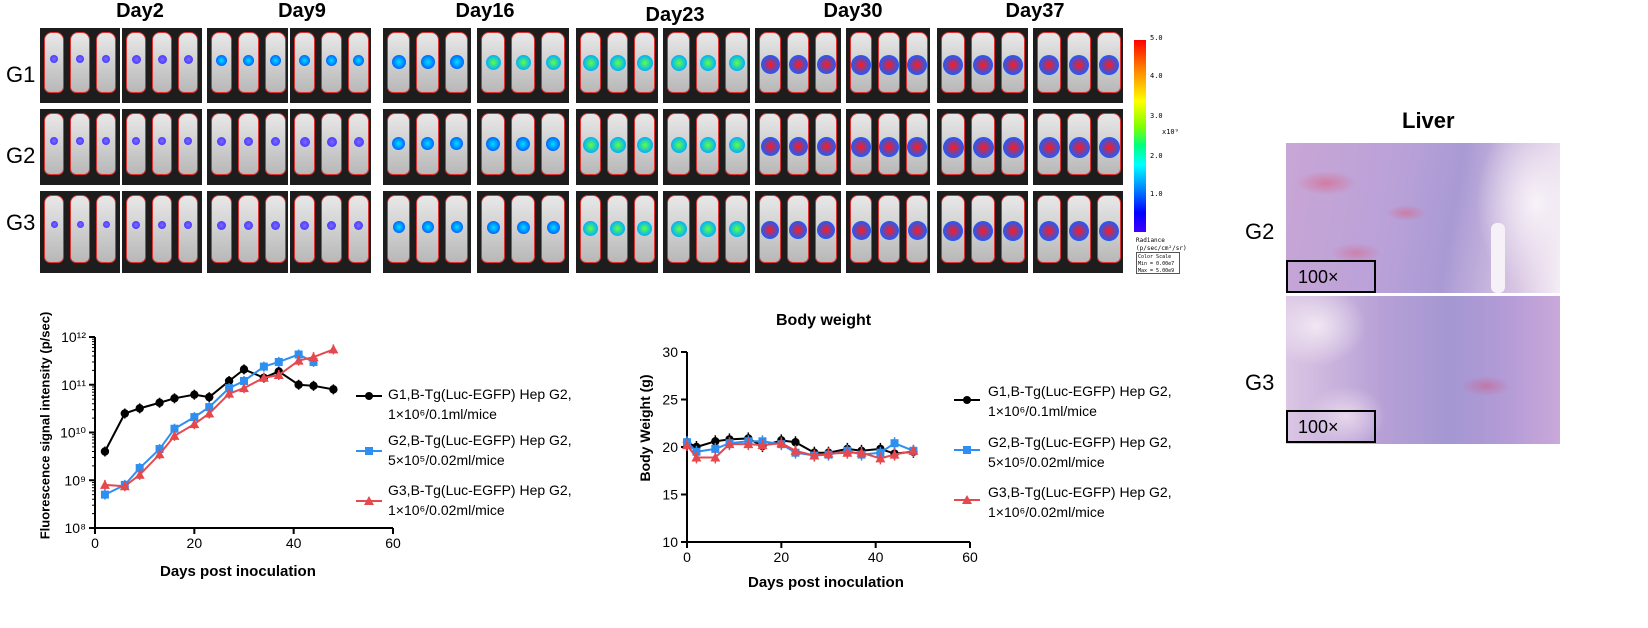  What do you see at coordinates (302, 11) in the screenshot?
I see `day-header-9: Day9` at bounding box center [302, 11].